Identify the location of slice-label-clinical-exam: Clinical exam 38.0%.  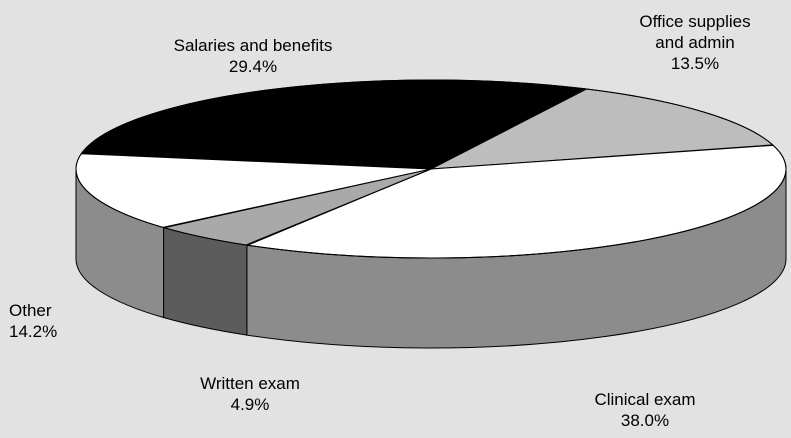
(645, 410).